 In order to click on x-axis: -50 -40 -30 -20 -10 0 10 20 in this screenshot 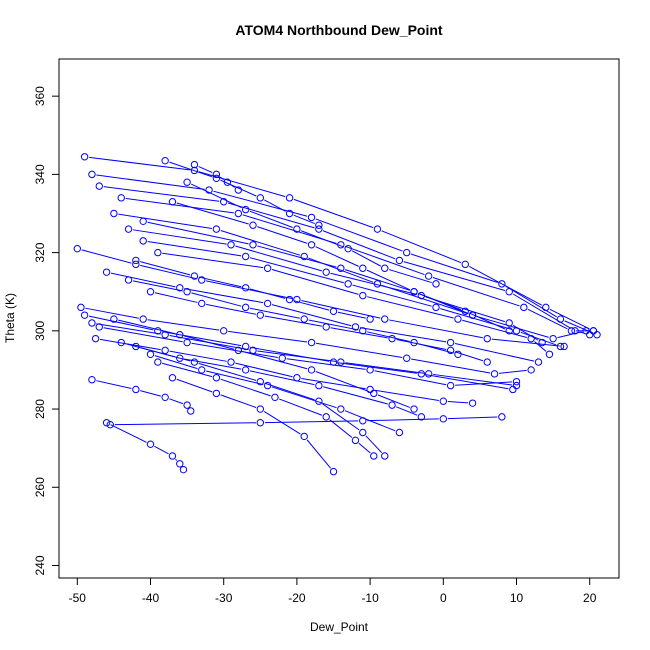, I will do `click(333, 591)`.